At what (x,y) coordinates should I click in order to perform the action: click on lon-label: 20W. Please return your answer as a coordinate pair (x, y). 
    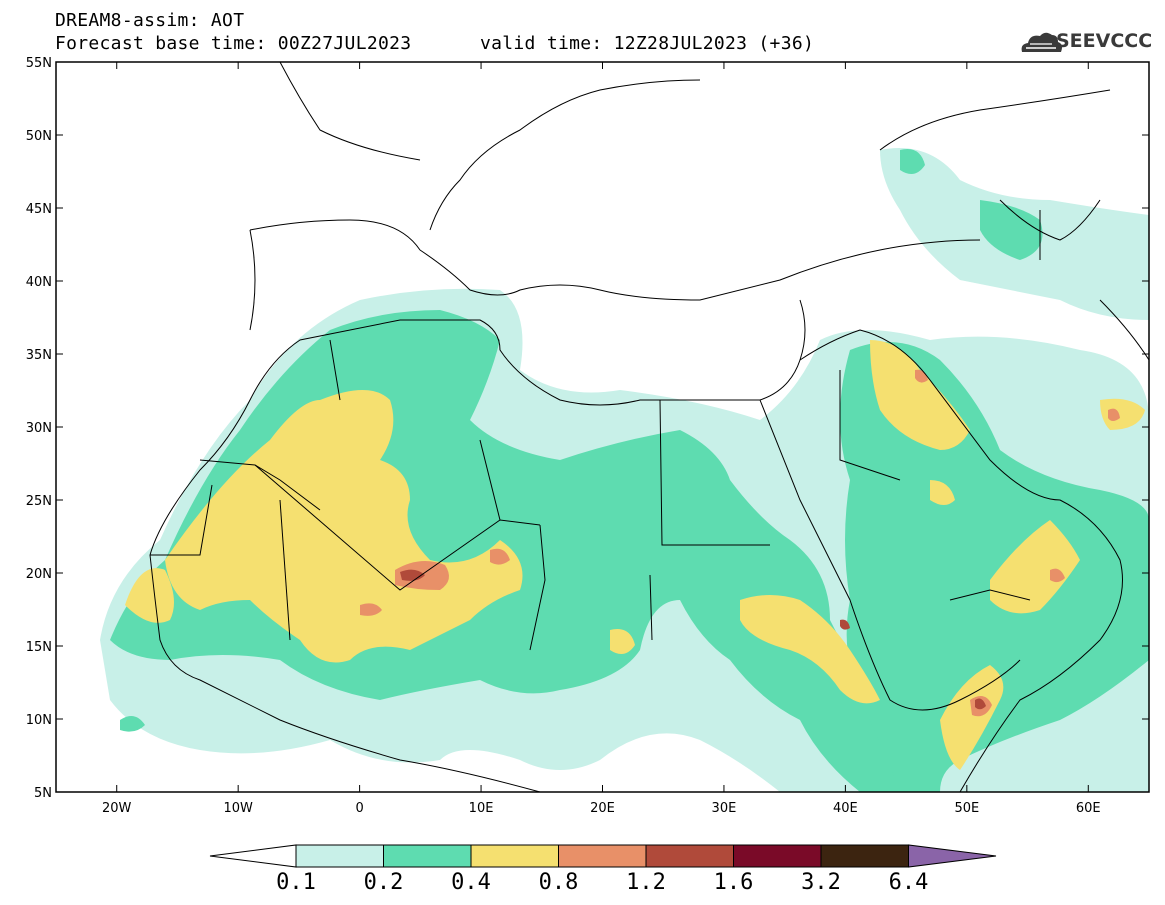
    Looking at the image, I should click on (117, 808).